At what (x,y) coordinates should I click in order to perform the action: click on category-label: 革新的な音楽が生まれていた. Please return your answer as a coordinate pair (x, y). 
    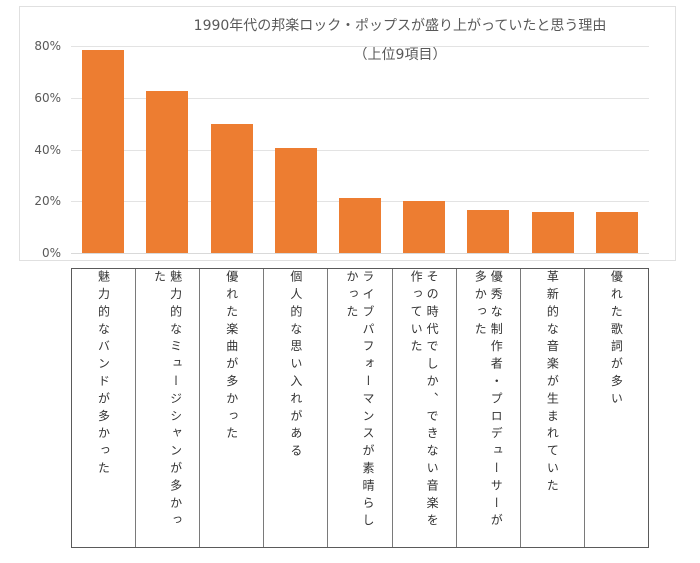
    Looking at the image, I should click on (552, 383).